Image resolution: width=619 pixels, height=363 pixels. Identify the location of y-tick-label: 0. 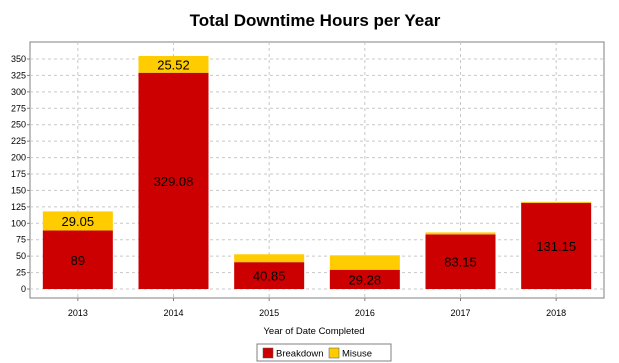
(23, 289).